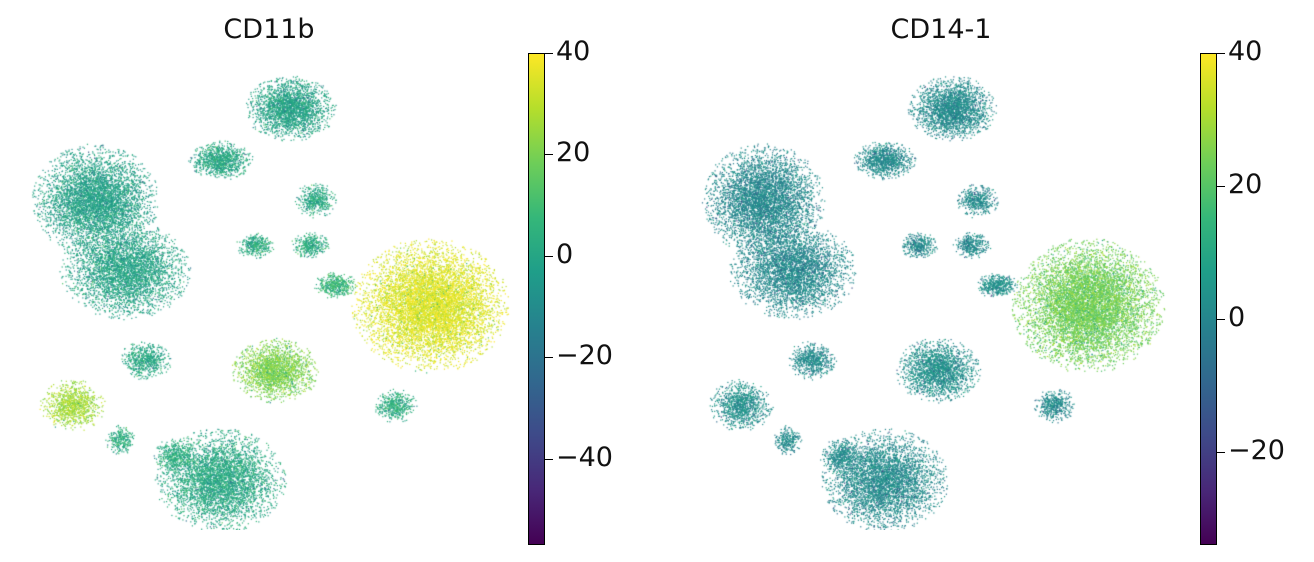 Image resolution: width=1314 pixels, height=562 pixels. I want to click on colorbar-tick-label: −40, so click(584, 457).